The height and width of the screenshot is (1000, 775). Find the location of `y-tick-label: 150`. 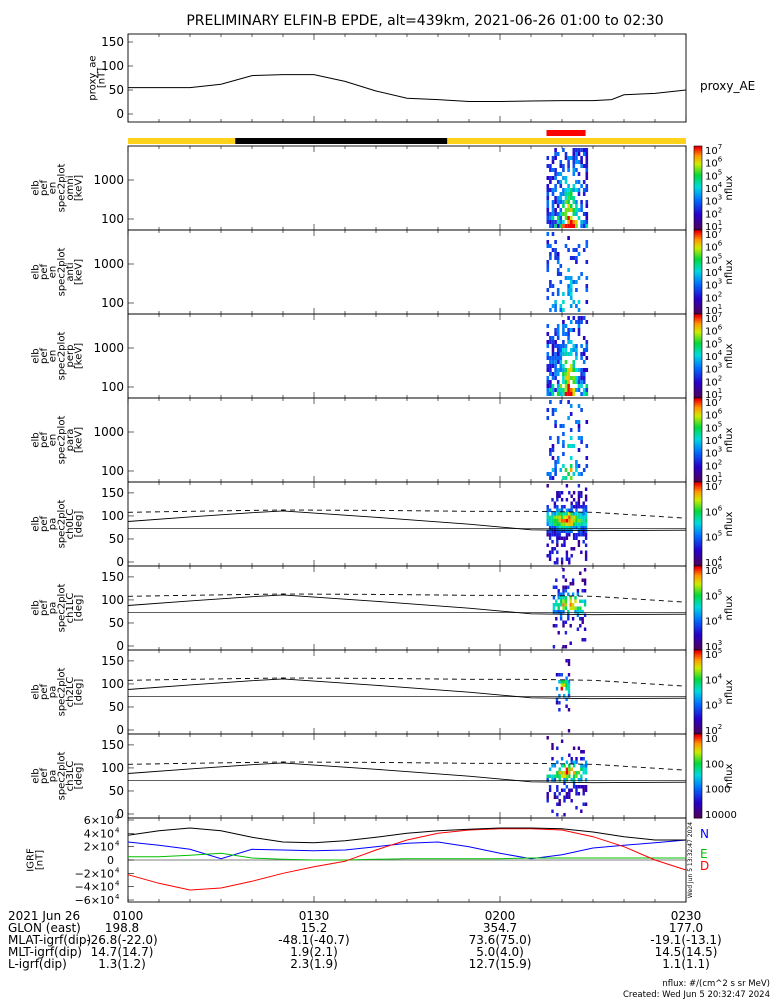

y-tick-label: 150 is located at coordinates (112, 42).